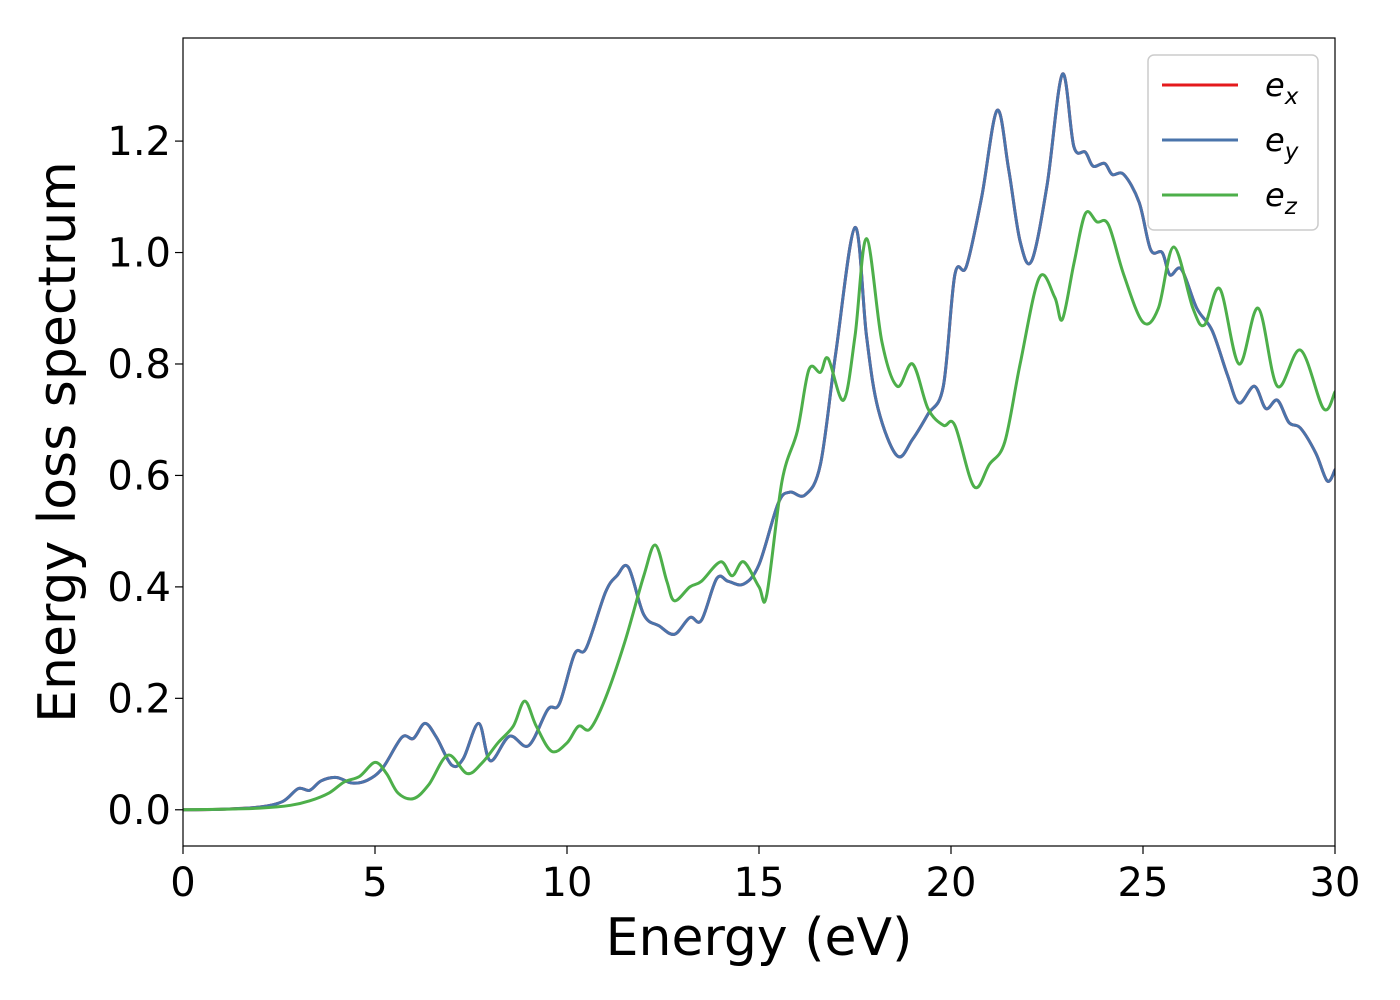 This screenshot has width=1400, height=1000. I want to click on legend-entries: ex ey ez, so click(1230, 143).